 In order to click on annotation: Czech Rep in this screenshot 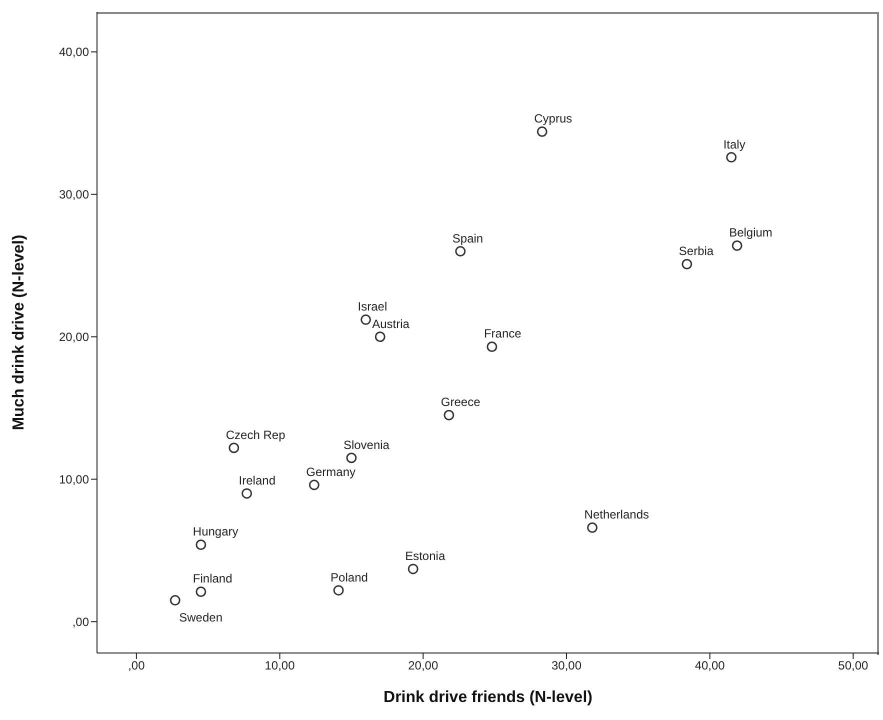, I will do `click(256, 435)`.